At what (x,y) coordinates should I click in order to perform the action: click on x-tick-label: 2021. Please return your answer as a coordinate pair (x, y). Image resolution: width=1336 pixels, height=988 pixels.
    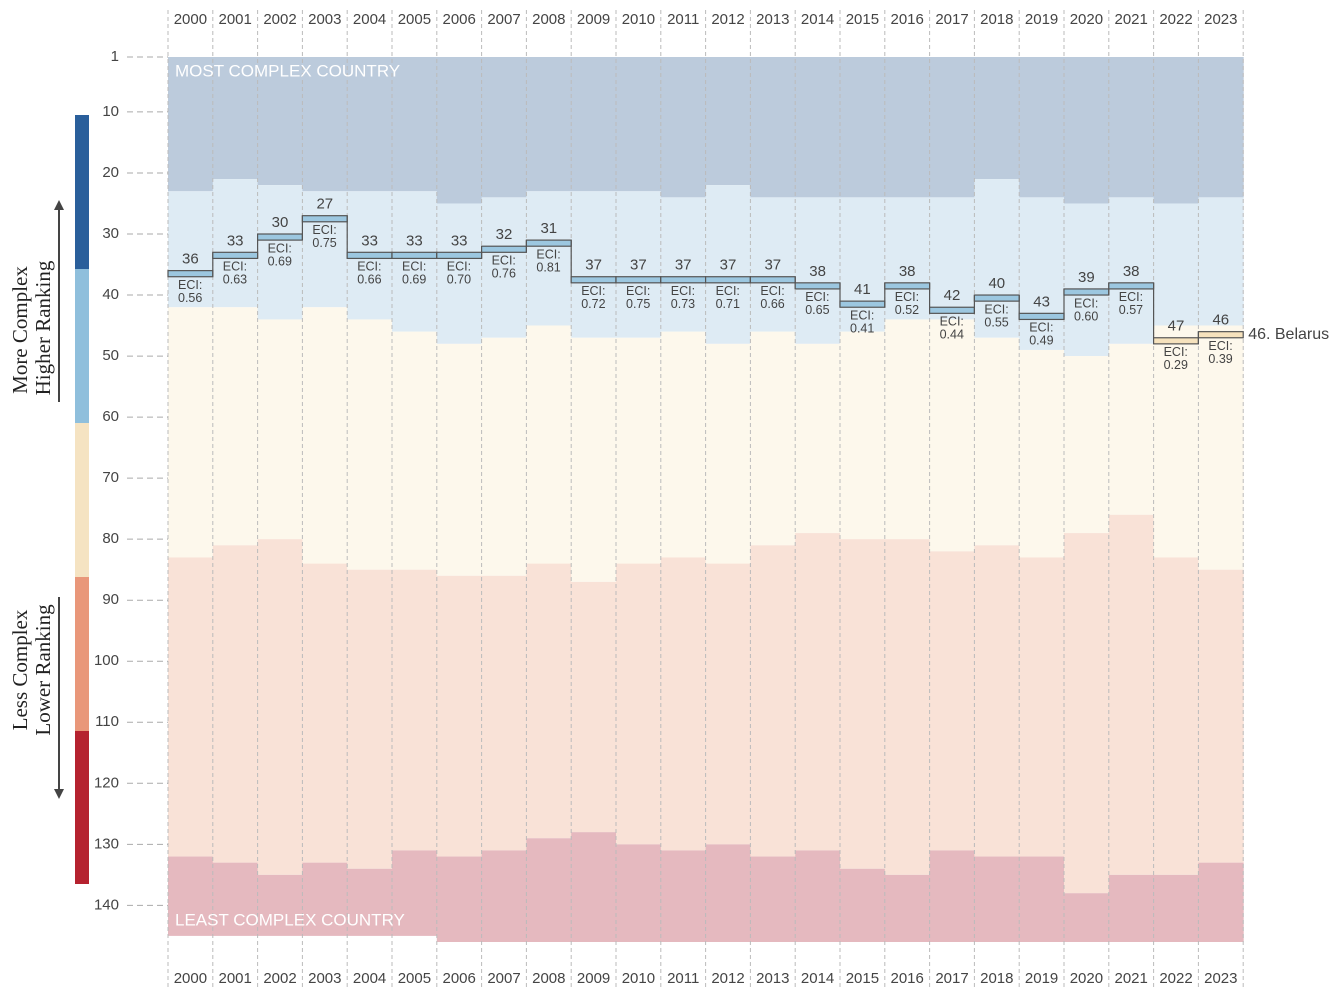
    Looking at the image, I should click on (1131, 978).